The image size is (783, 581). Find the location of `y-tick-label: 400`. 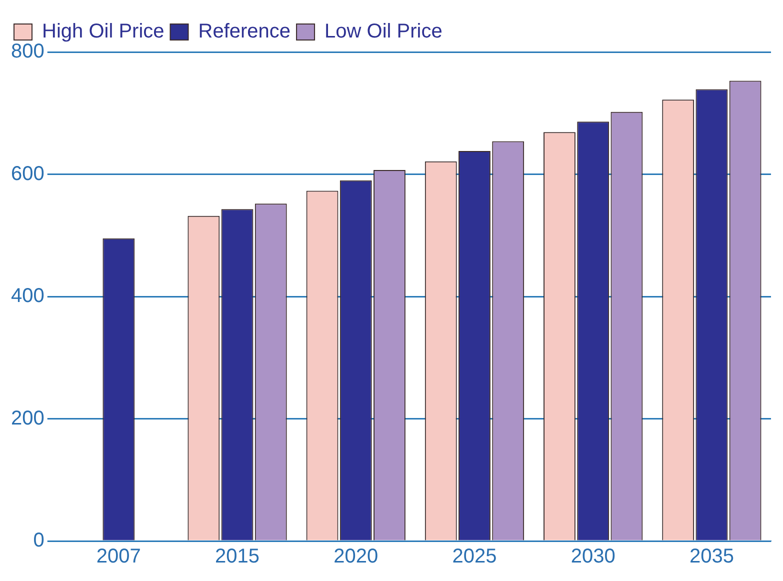

y-tick-label: 400 is located at coordinates (27, 296).